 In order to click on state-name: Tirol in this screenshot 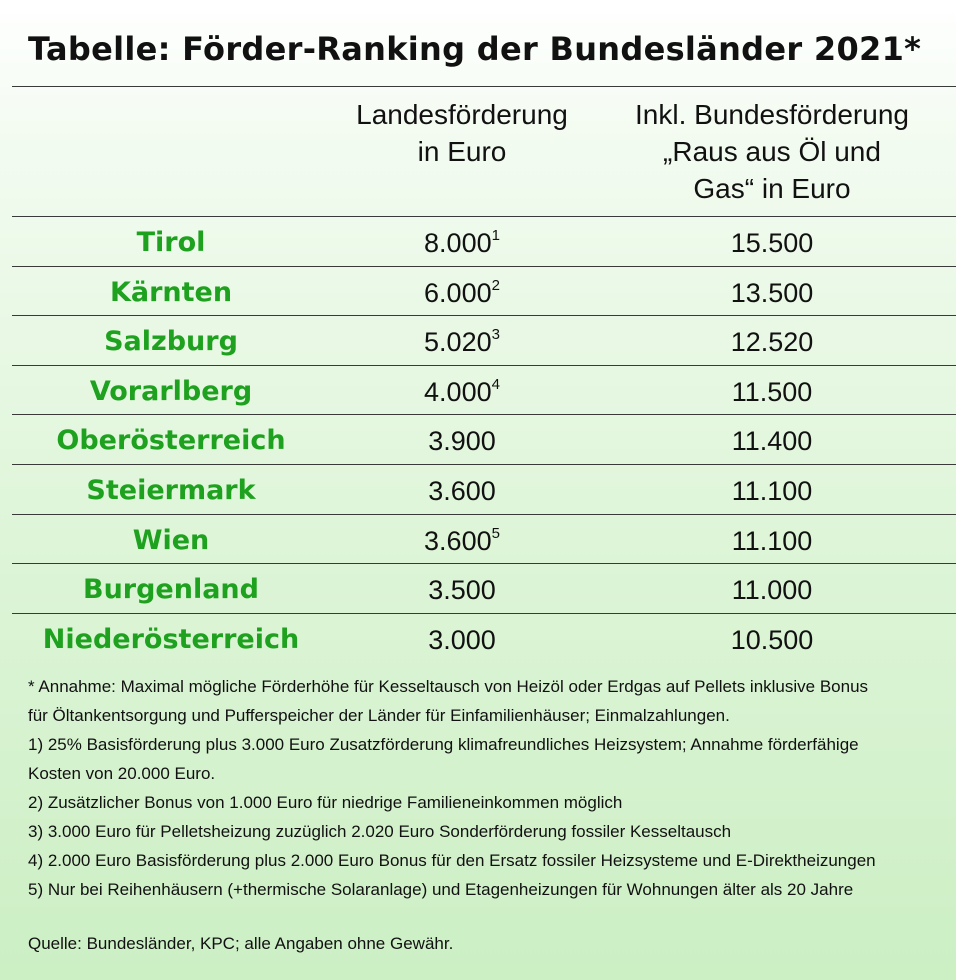, I will do `click(171, 242)`.